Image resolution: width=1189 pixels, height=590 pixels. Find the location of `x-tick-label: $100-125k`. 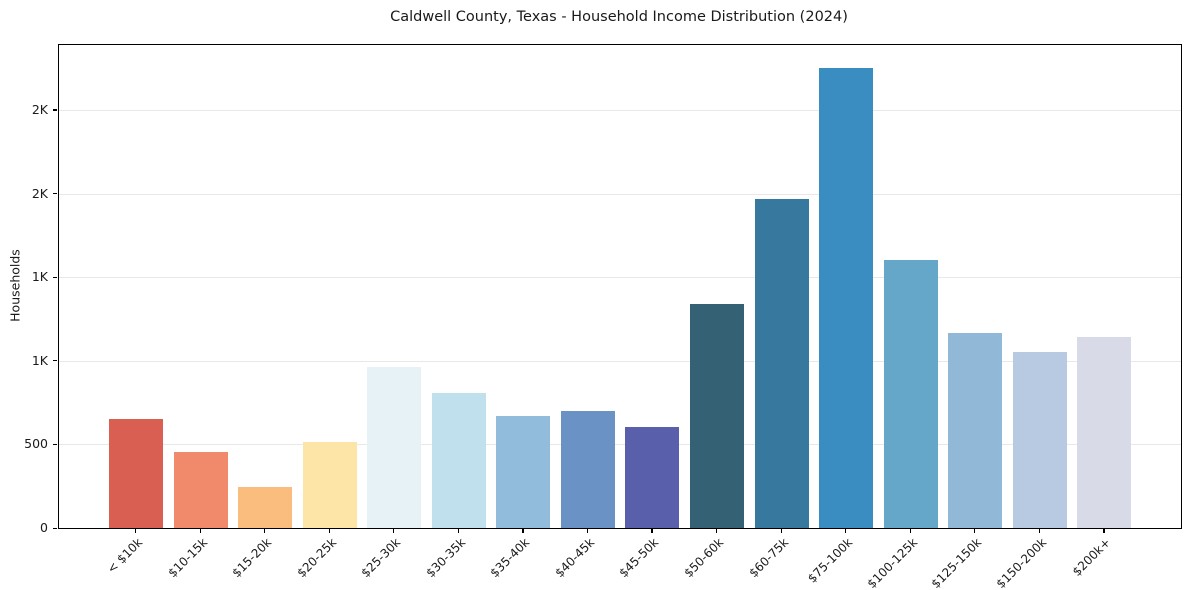

x-tick-label: $100-125k is located at coordinates (892, 562).